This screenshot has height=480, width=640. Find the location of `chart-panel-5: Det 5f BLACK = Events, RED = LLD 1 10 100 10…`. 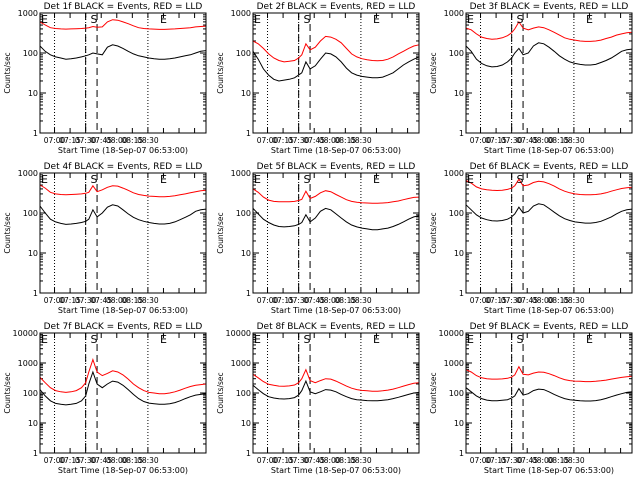

chart-panel-5: Det 5f BLACK = Events, RED = LLD 1 10 100 10… is located at coordinates (318, 238).